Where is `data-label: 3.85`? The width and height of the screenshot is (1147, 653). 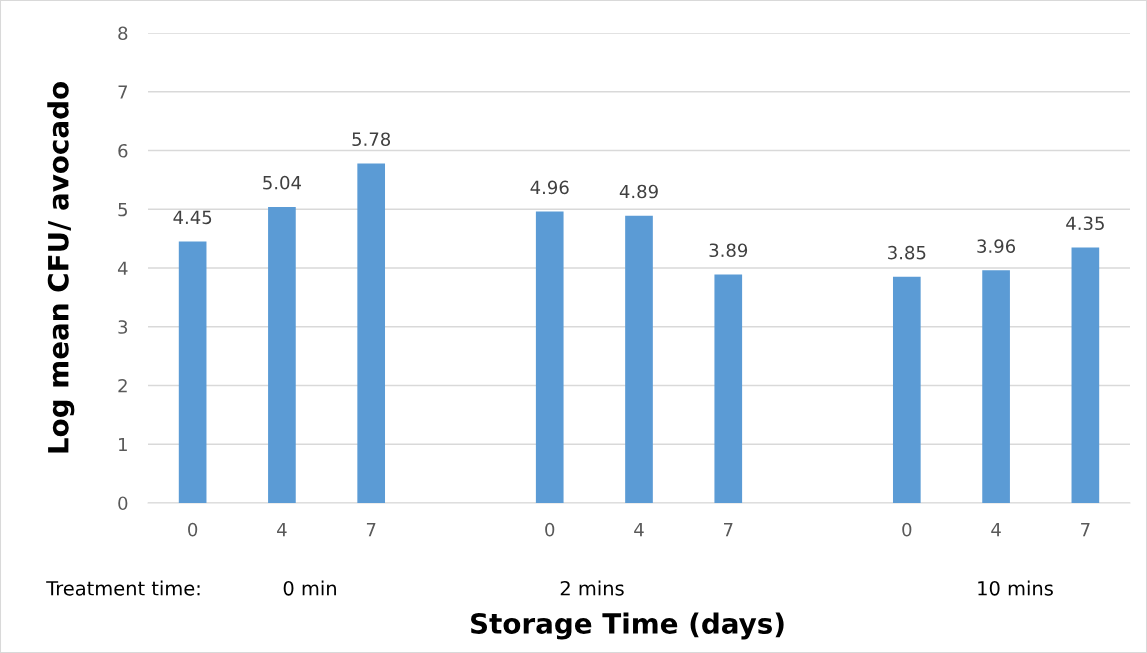
data-label: 3.85 is located at coordinates (907, 252).